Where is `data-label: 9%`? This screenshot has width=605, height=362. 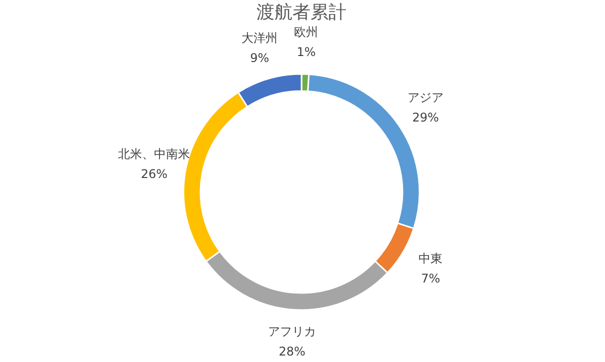
data-label: 9% is located at coordinates (260, 57).